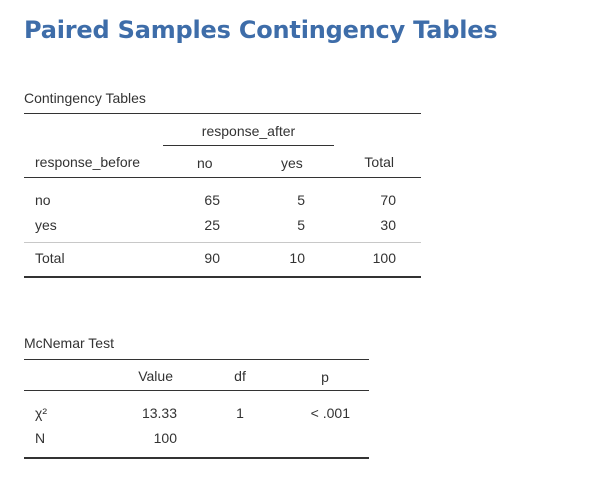 The width and height of the screenshot is (598, 500). I want to click on cell-p: < .001, so click(330, 413).